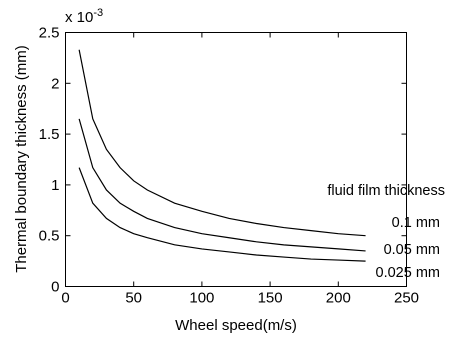 The image size is (454, 337). Describe the element at coordinates (386, 191) in the screenshot. I see `legend-title: fluid film thickness` at that location.